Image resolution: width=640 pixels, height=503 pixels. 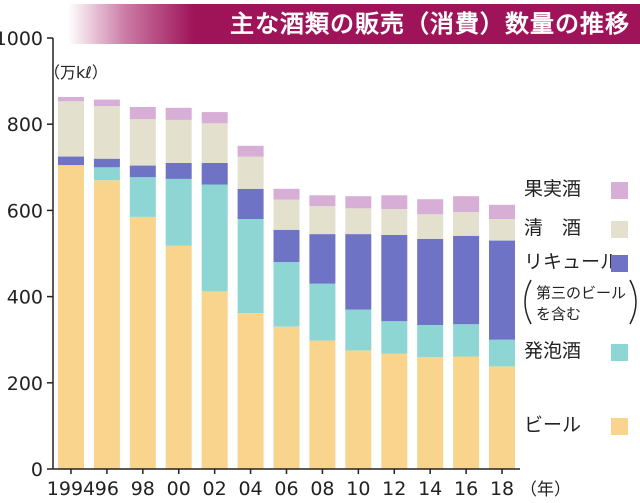 I want to click on legend-label: 発泡酒, so click(x=552, y=351).